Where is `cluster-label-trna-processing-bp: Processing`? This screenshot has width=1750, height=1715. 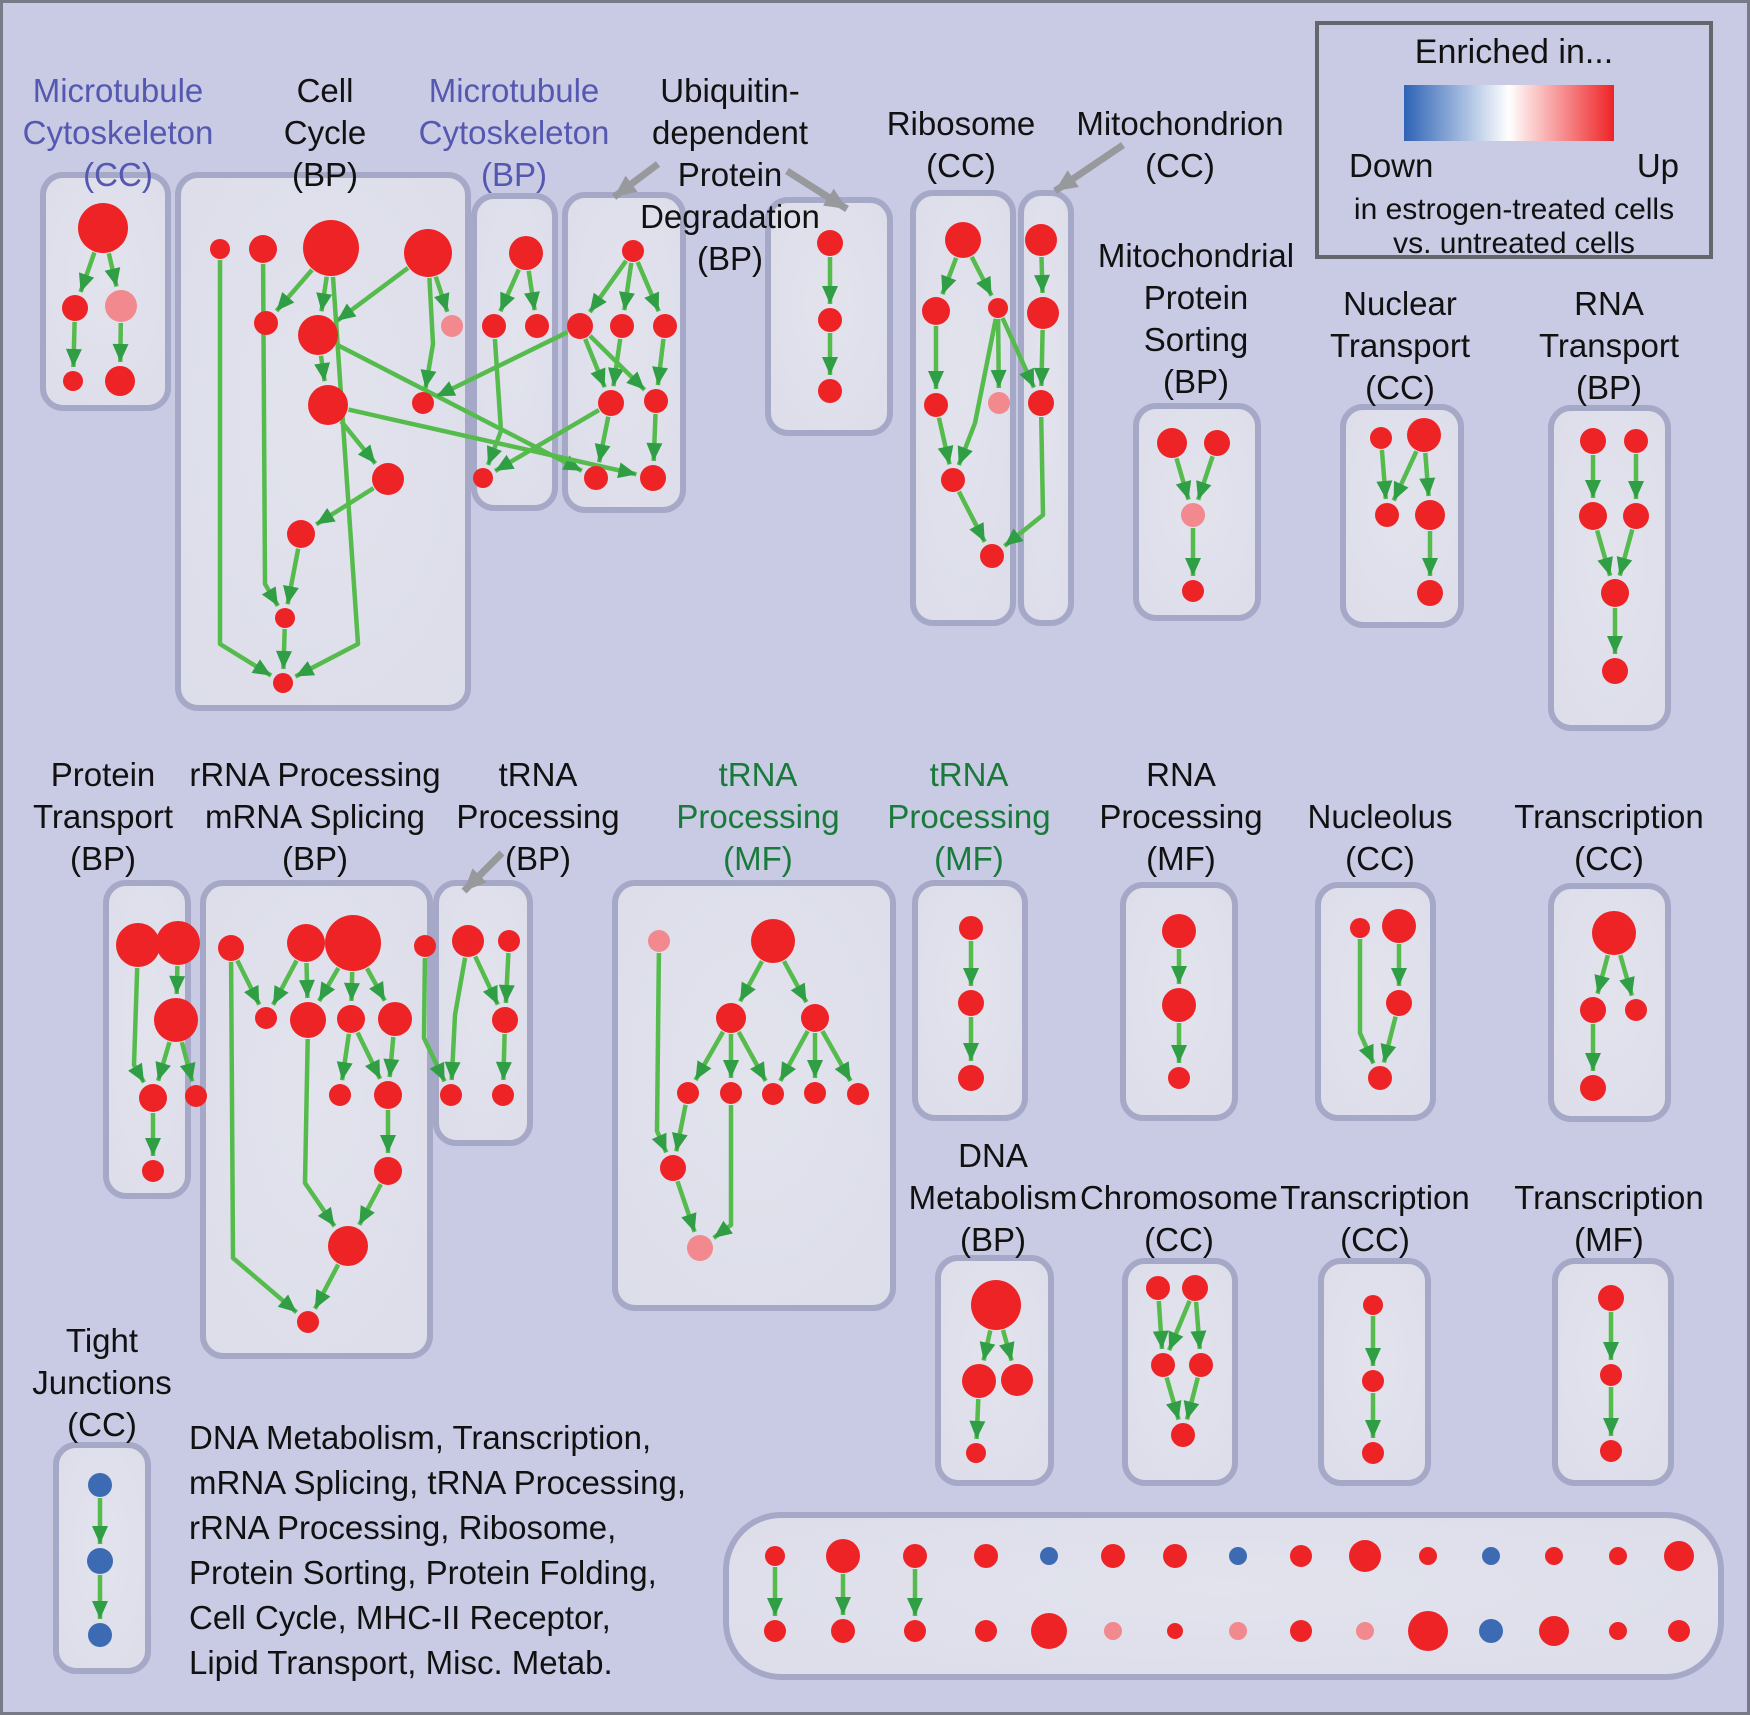
cluster-label-trna-processing-bp: Processing is located at coordinates (537, 816).